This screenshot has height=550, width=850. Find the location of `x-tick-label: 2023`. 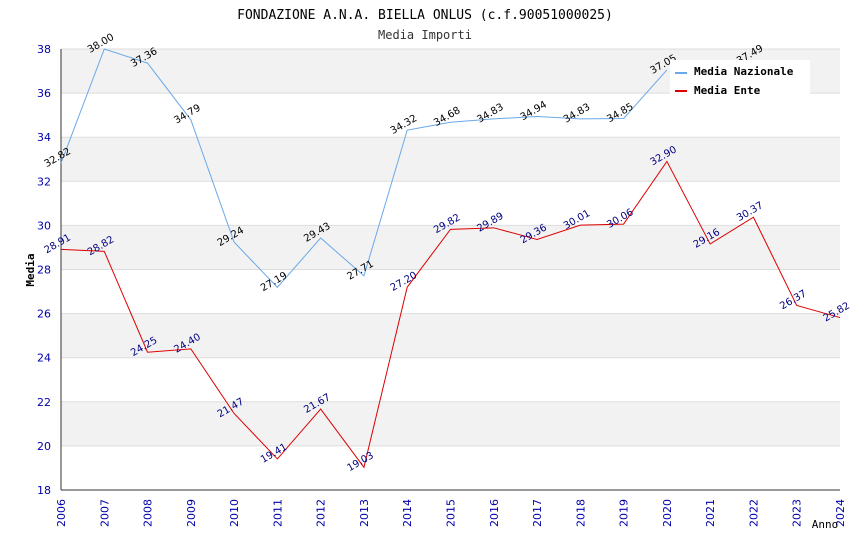

x-tick-label: 2023 is located at coordinates (797, 513).